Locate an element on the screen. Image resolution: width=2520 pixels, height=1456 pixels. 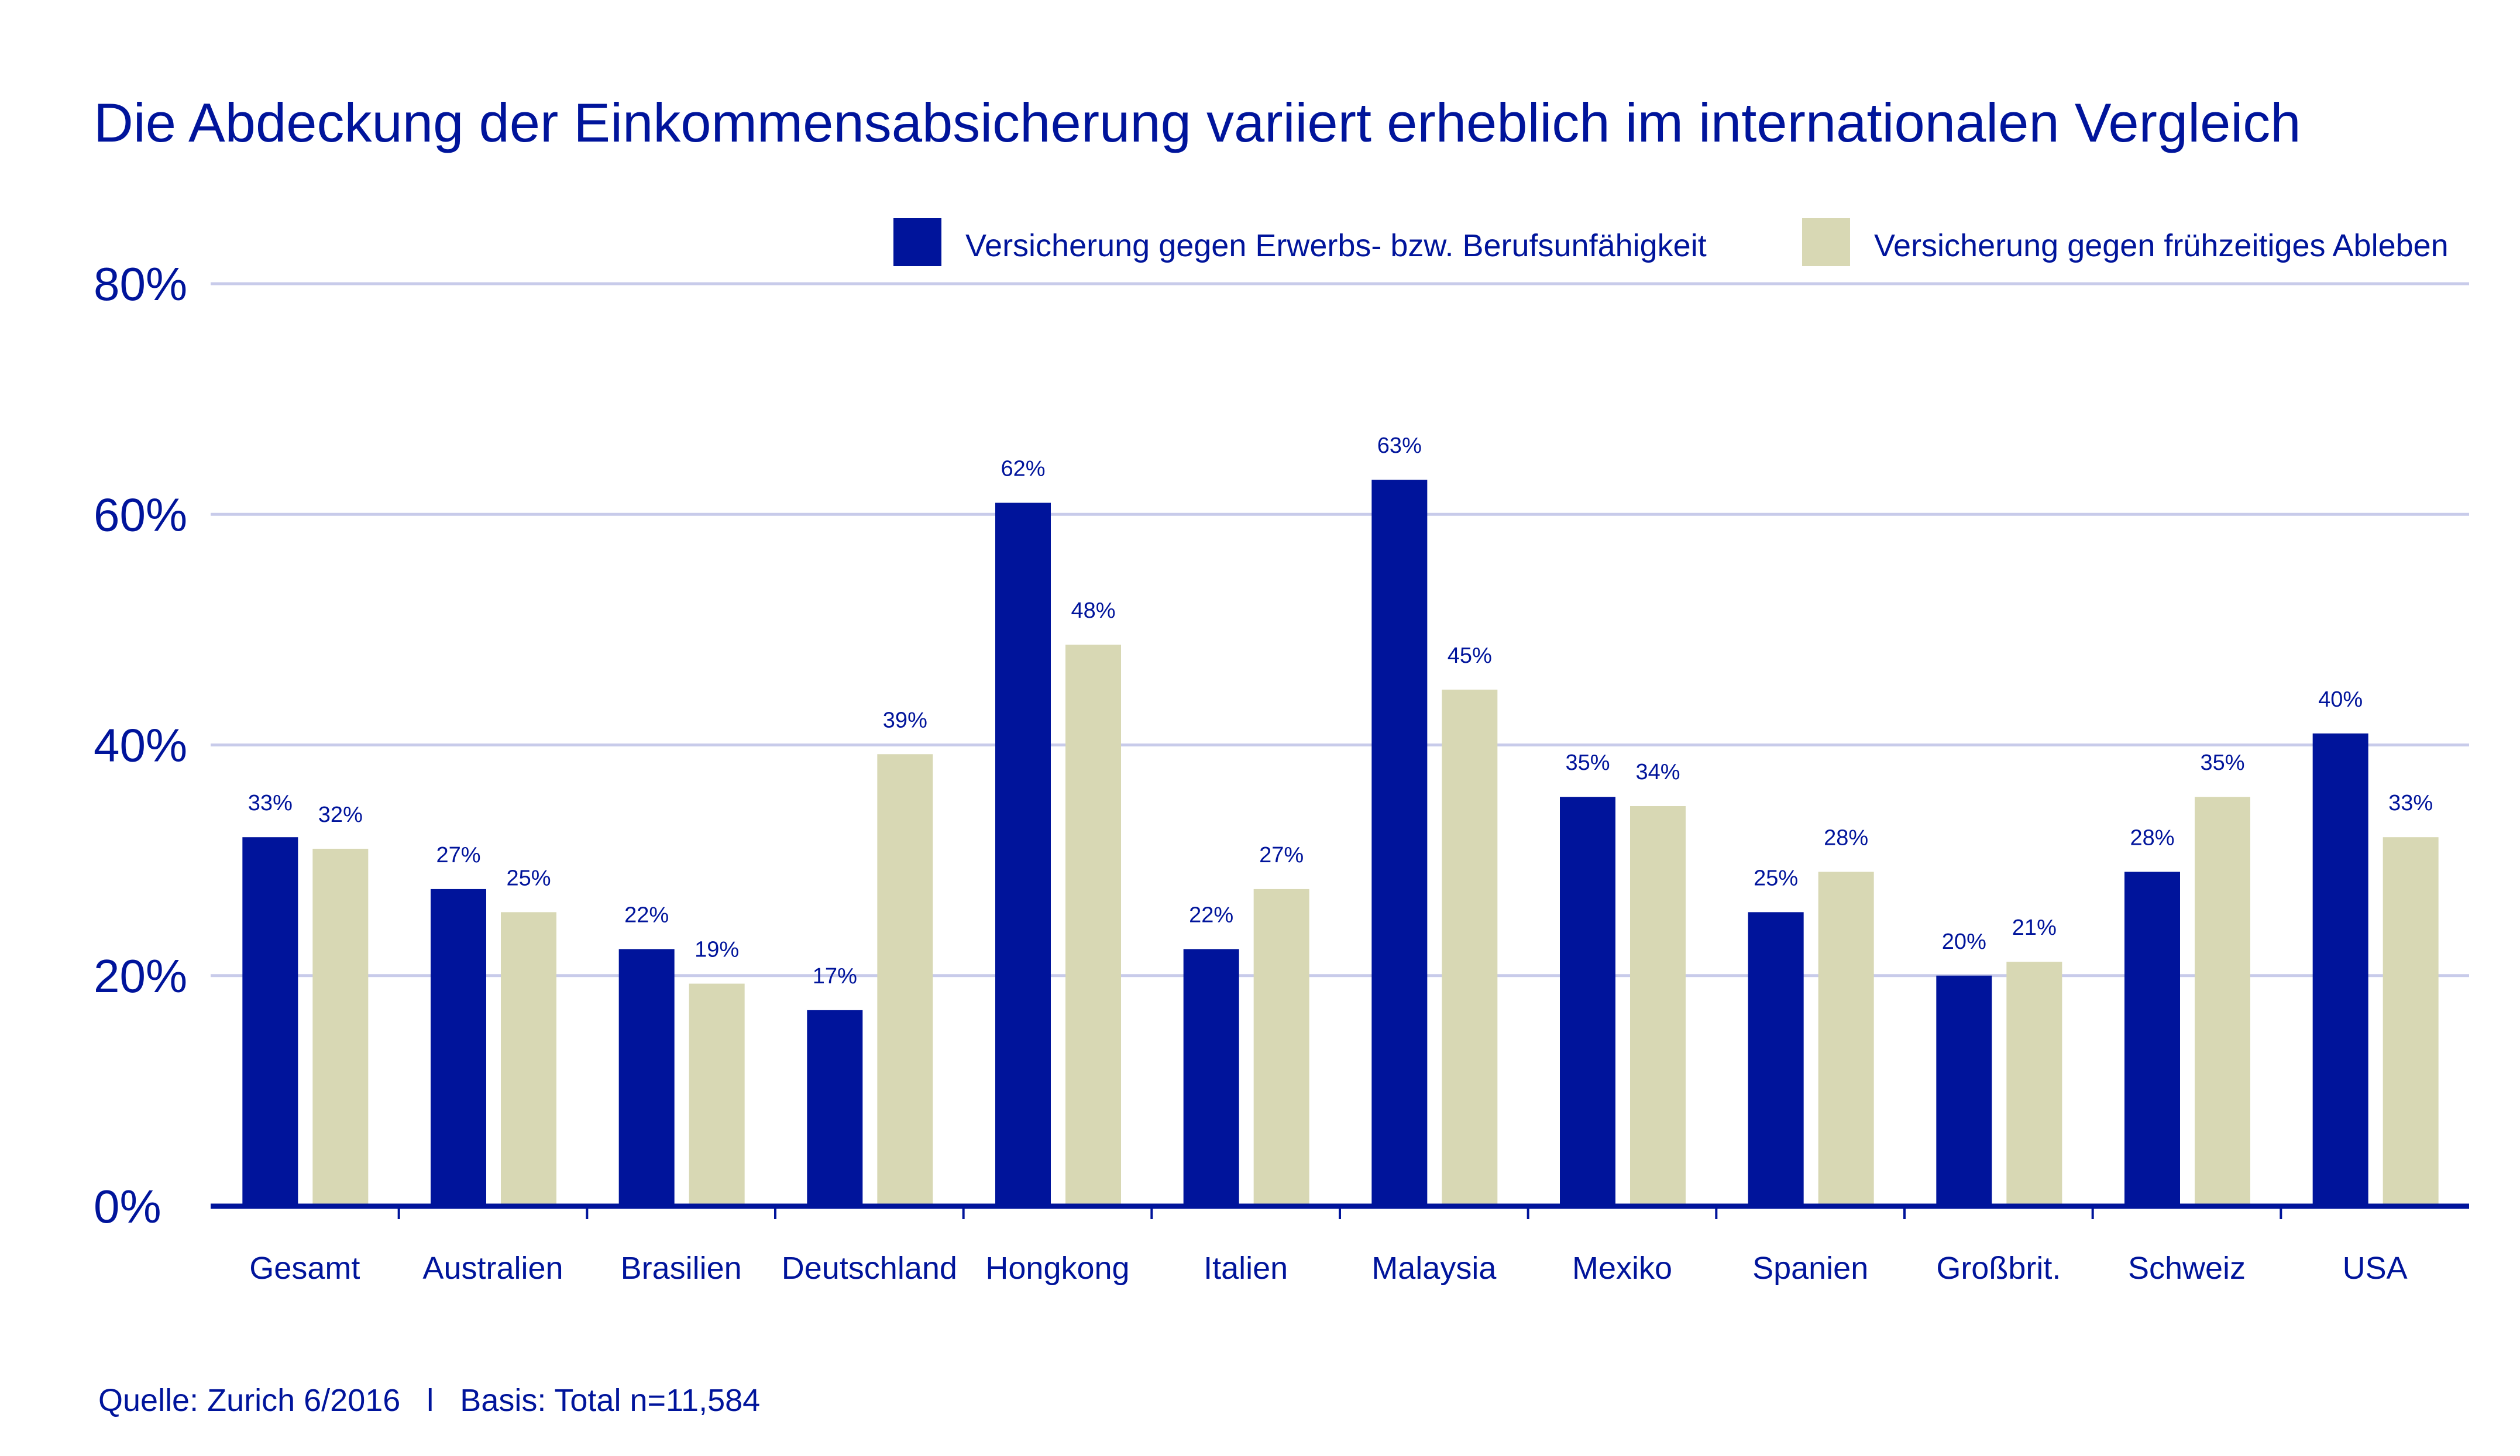
x-tick-label-USA: USA is located at coordinates (2375, 1268).